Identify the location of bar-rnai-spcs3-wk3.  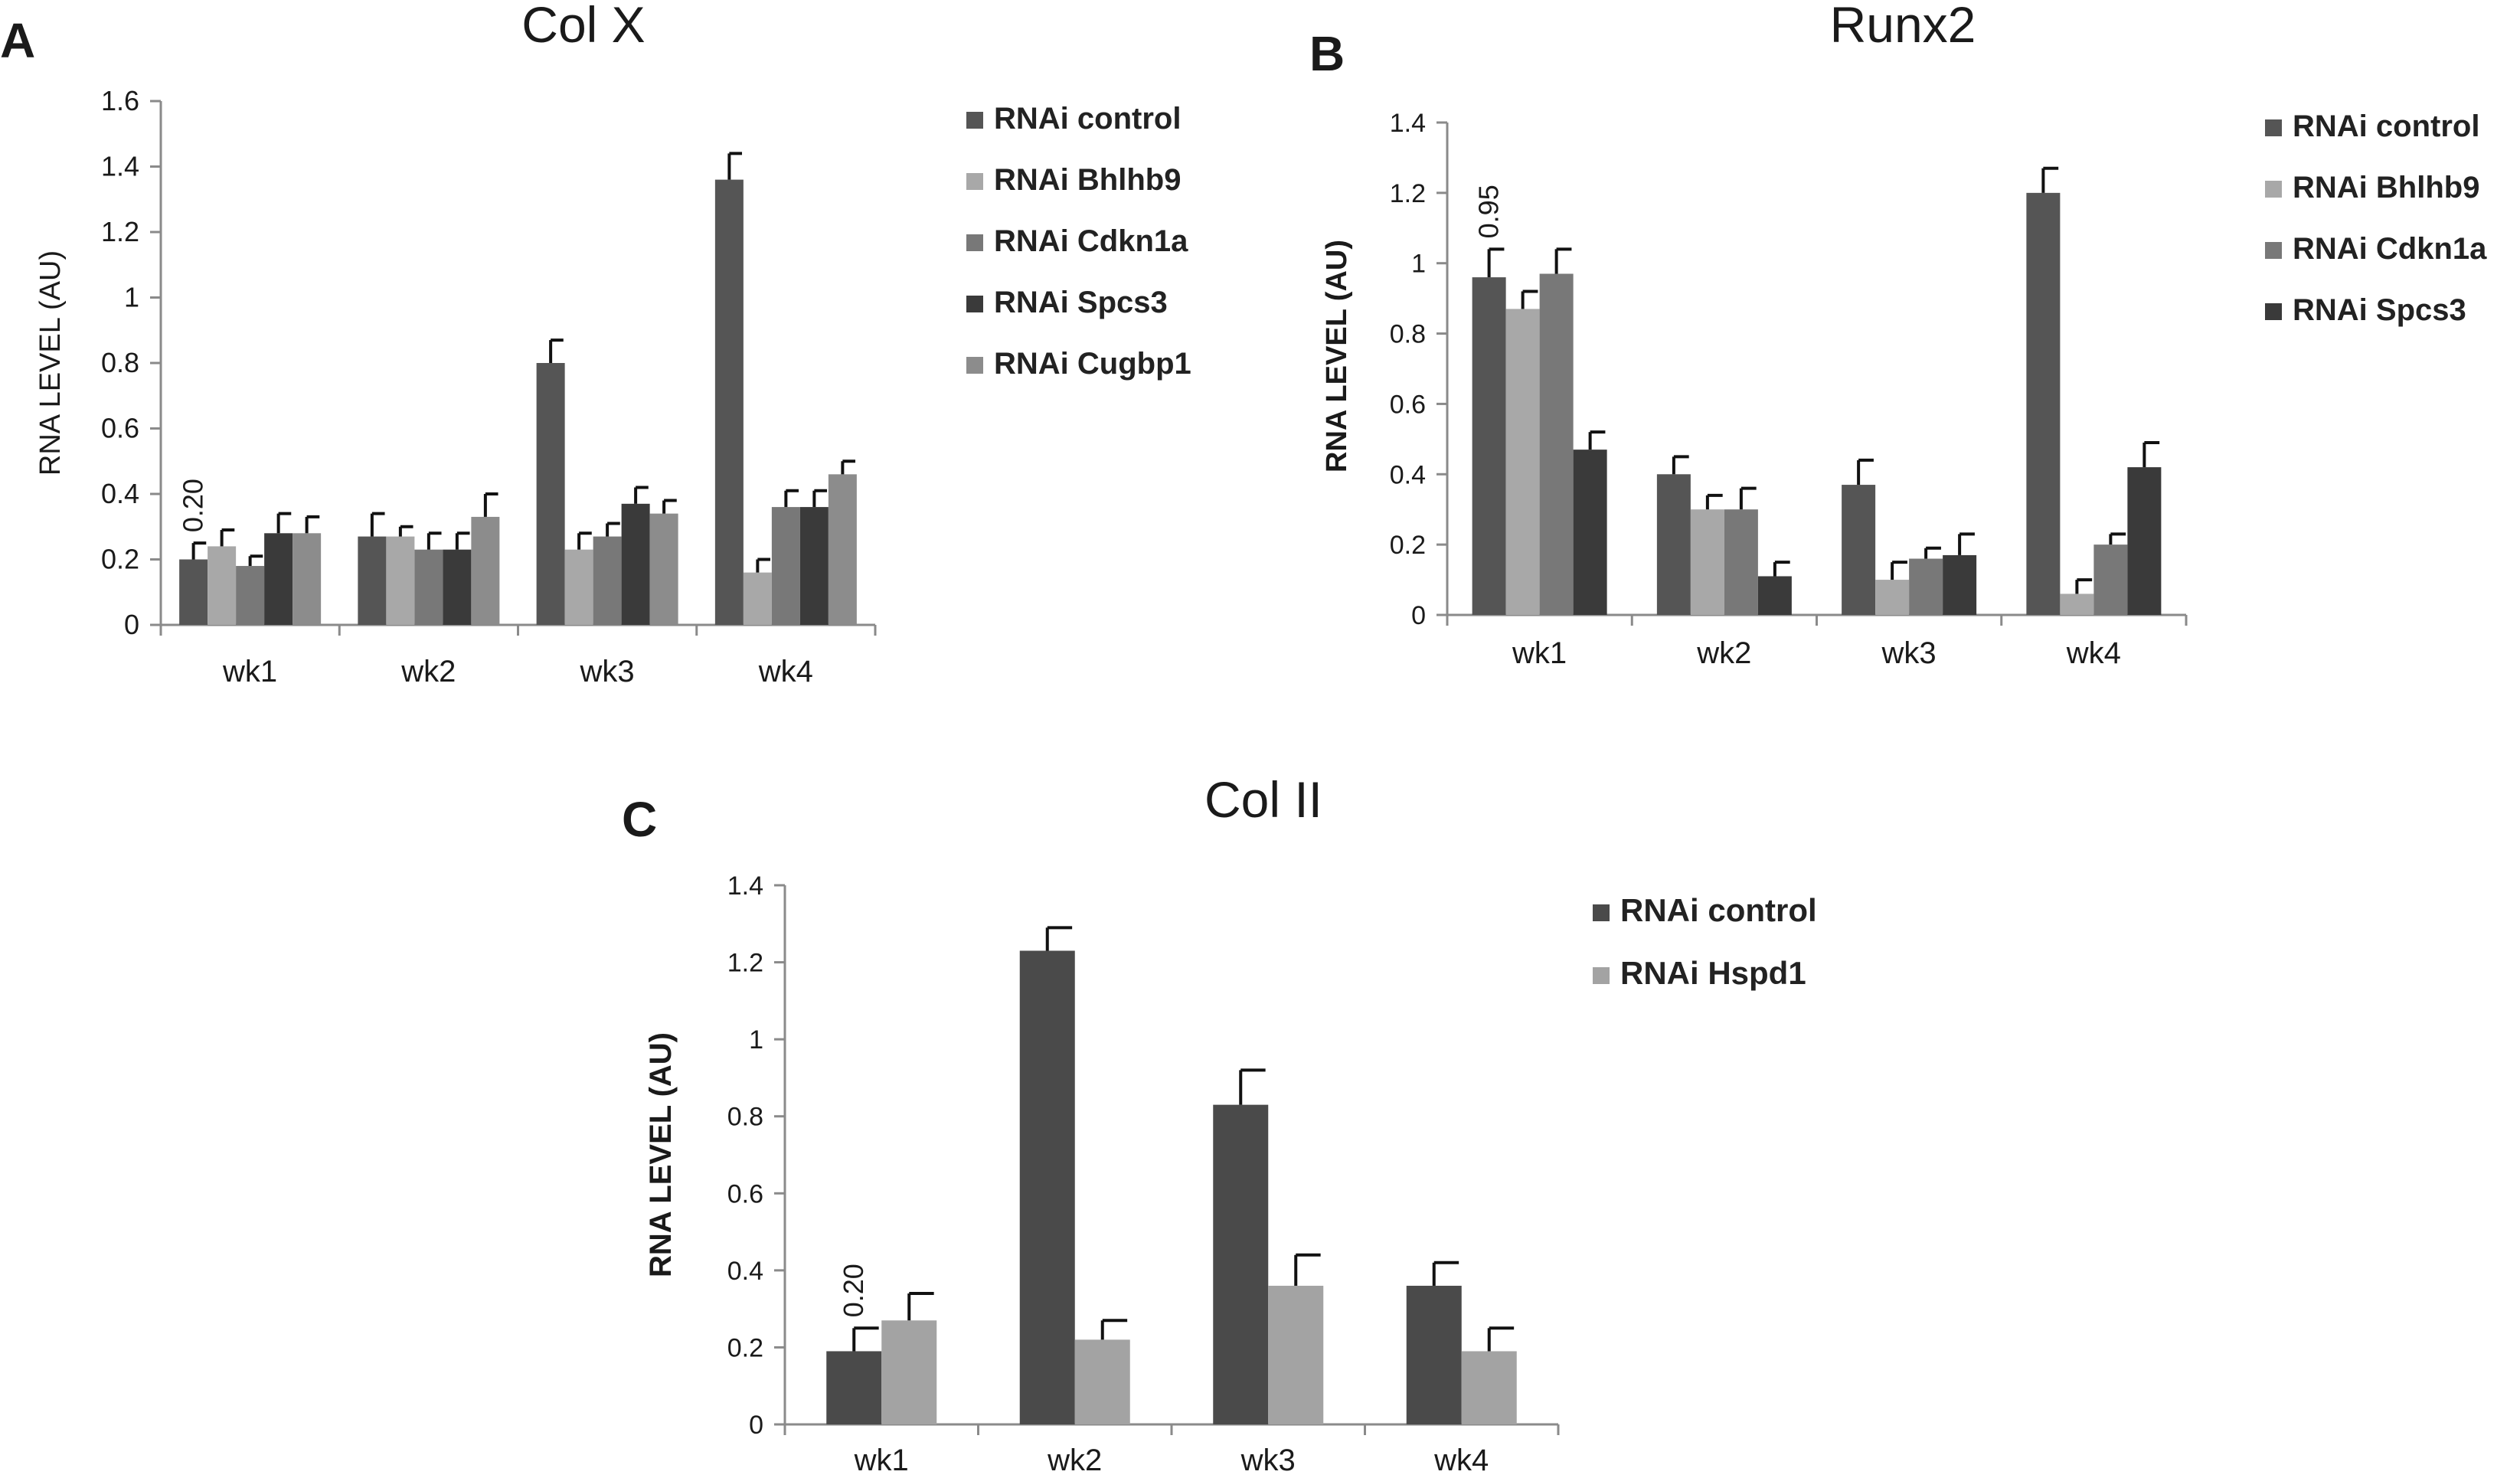
(1960, 585).